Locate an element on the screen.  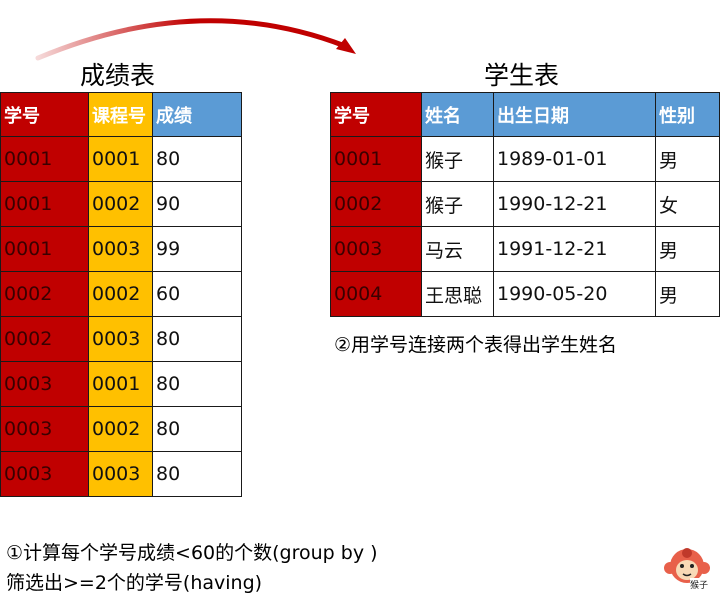
table-row: 0001 0003 99 is located at coordinates (121, 249).